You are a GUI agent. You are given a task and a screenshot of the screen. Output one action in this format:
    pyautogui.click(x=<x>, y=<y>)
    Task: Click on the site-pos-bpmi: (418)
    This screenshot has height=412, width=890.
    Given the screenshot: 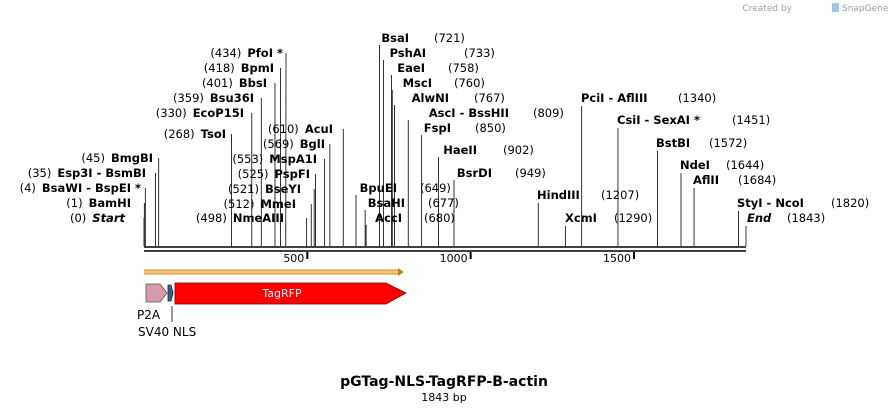 What is the action you would take?
    pyautogui.click(x=219, y=68)
    